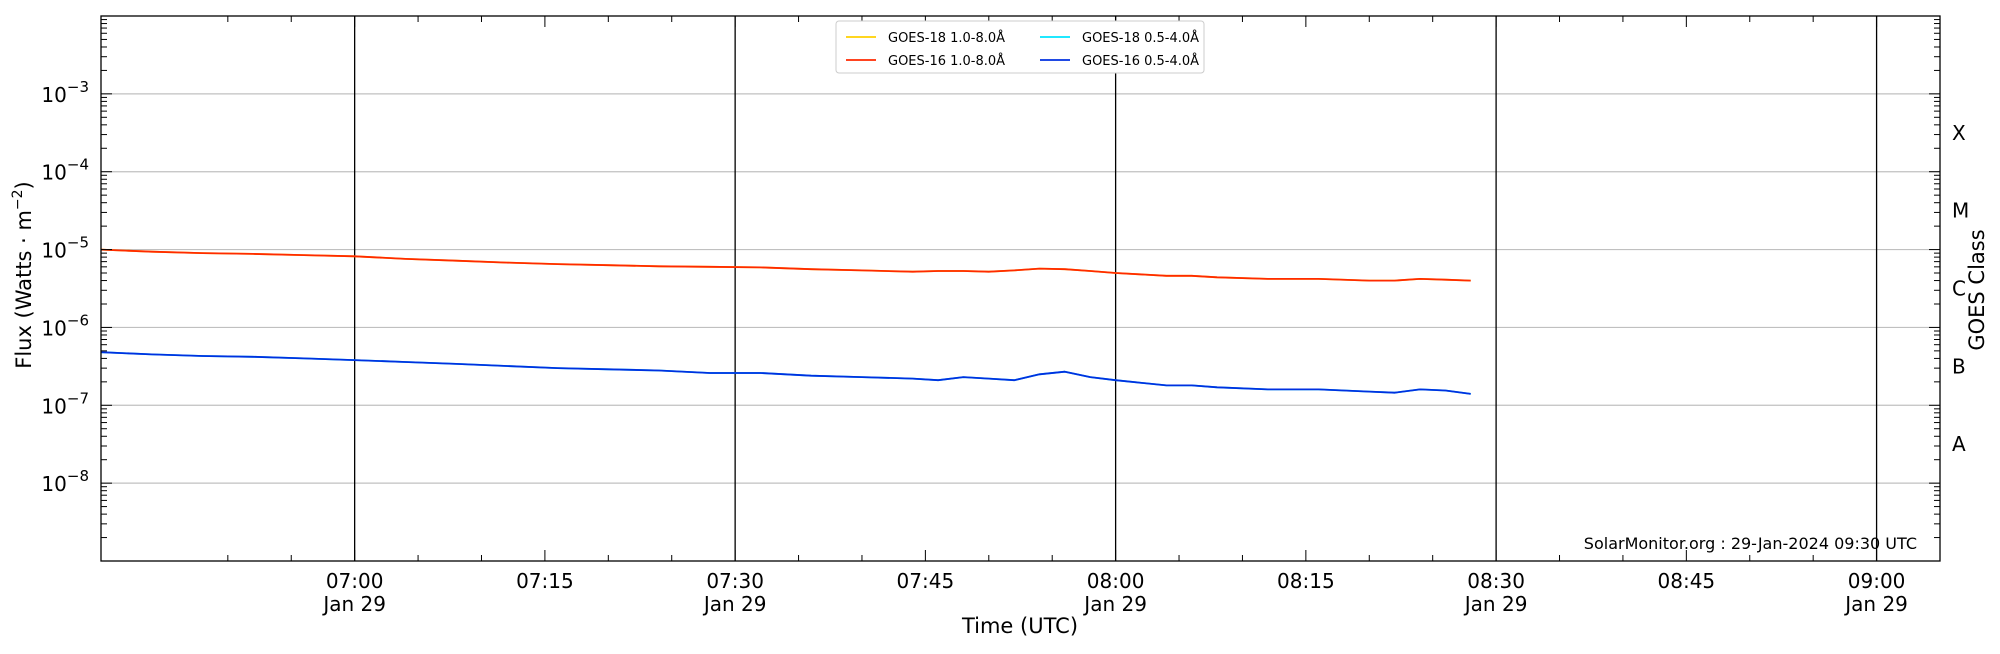 The height and width of the screenshot is (654, 2000). What do you see at coordinates (946, 38) in the screenshot?
I see `legend-label: GOES-18 1.0-8.0Å` at bounding box center [946, 38].